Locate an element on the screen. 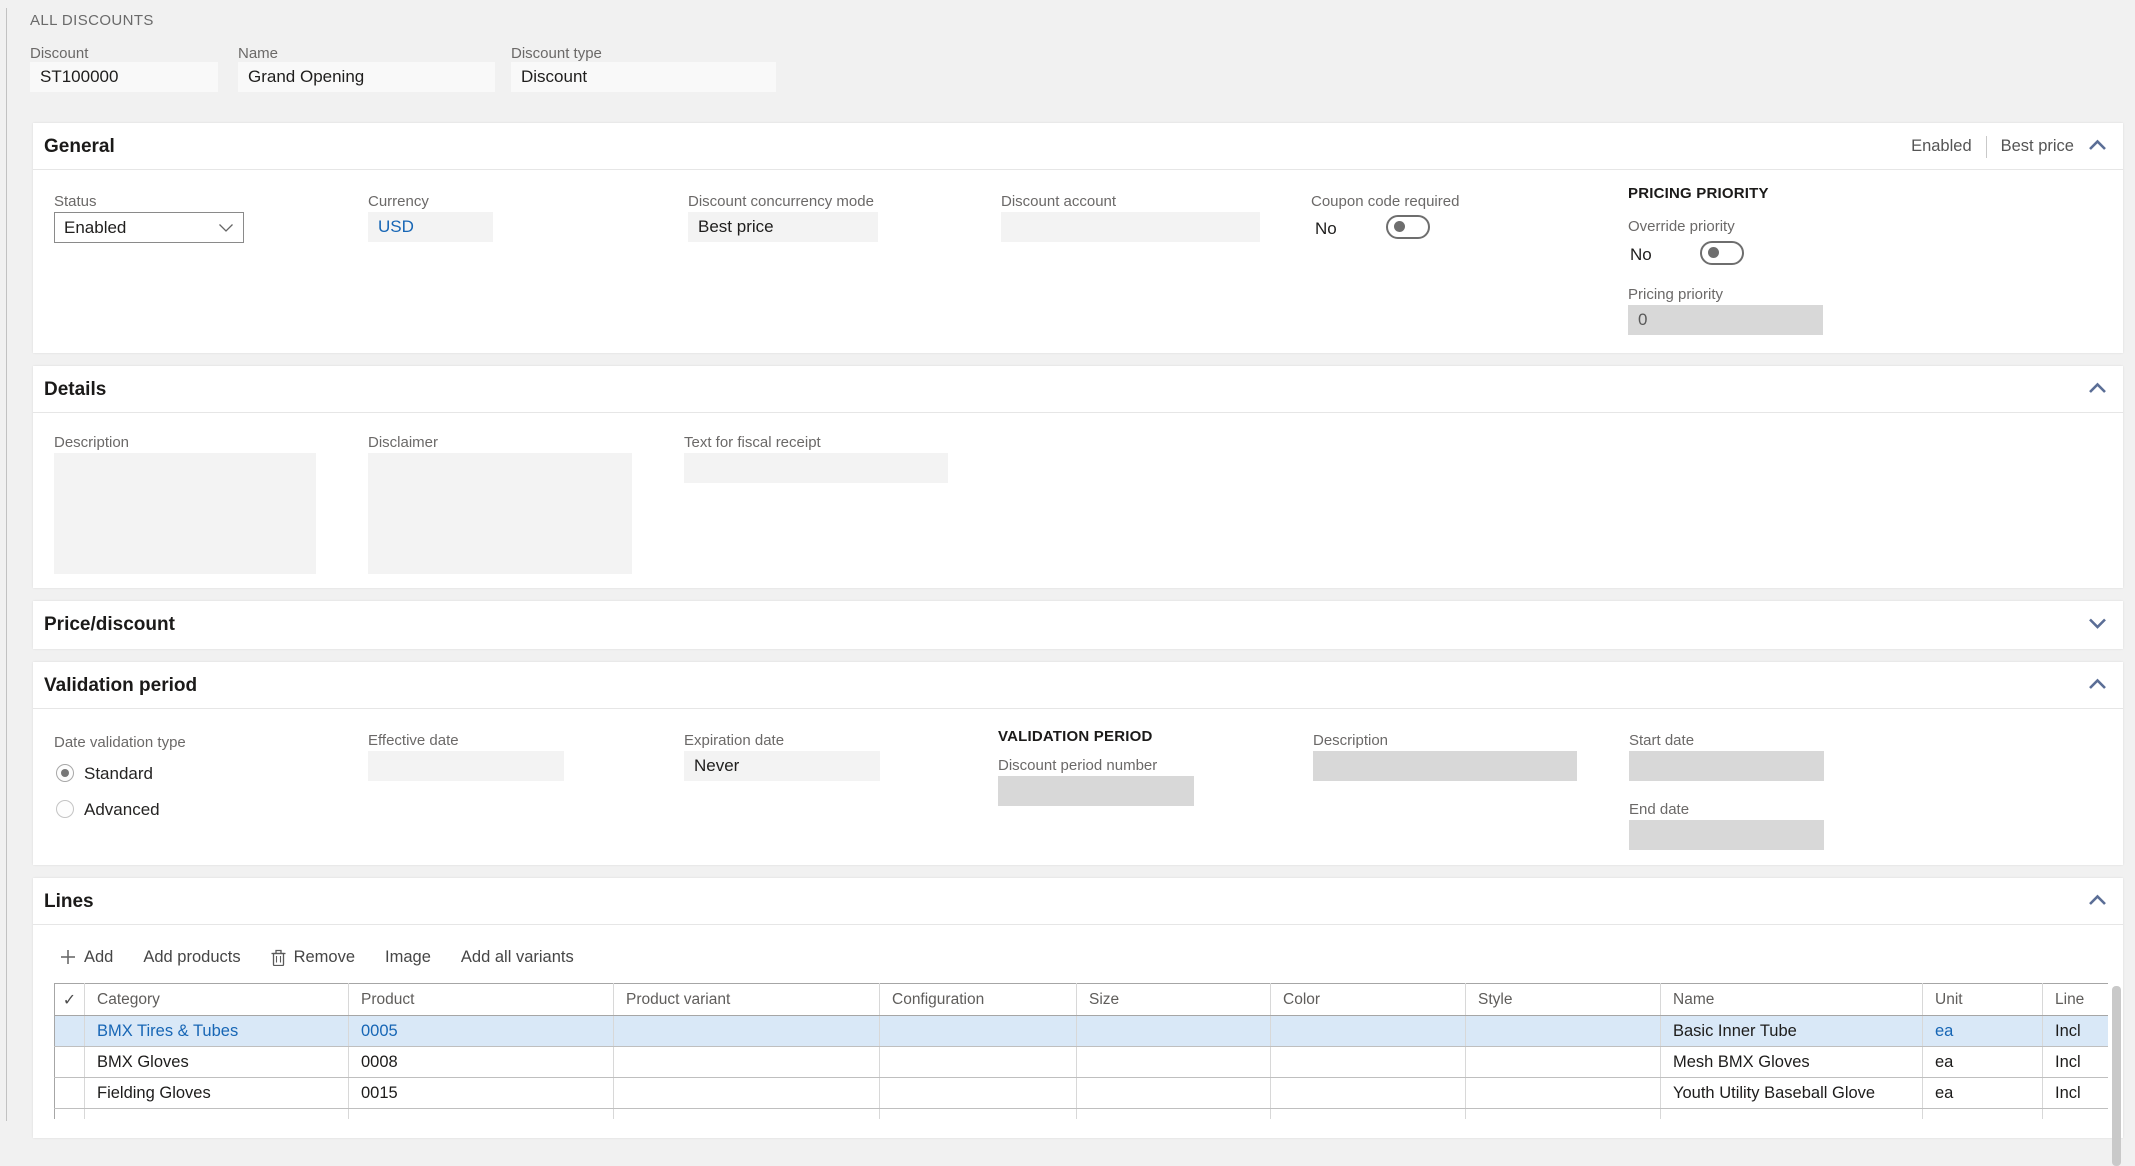 The height and width of the screenshot is (1166, 2135). description-textarea is located at coordinates (185, 513).